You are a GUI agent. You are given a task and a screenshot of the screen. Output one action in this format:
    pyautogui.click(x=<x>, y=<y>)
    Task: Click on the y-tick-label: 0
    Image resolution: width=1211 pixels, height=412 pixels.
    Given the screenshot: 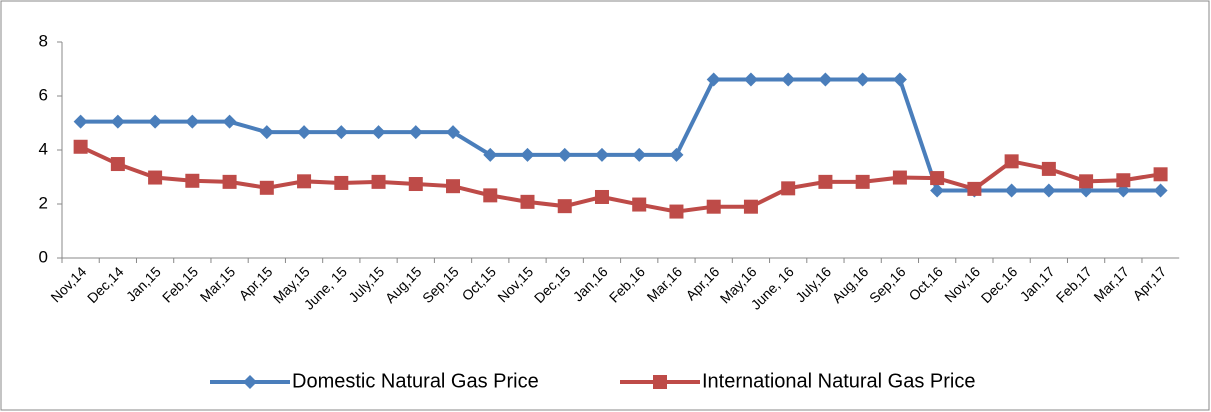 What is the action you would take?
    pyautogui.click(x=43, y=256)
    